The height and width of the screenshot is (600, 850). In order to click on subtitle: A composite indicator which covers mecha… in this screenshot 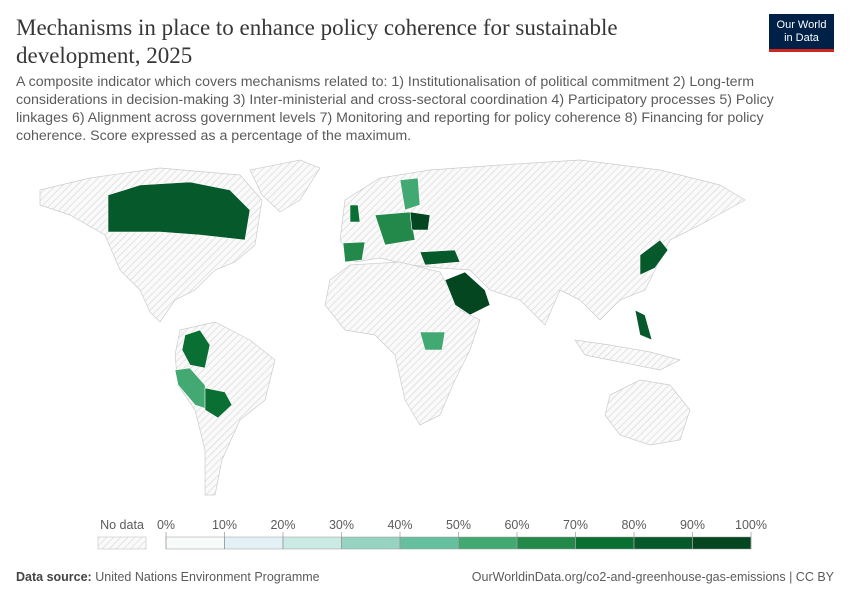, I will do `click(395, 109)`.